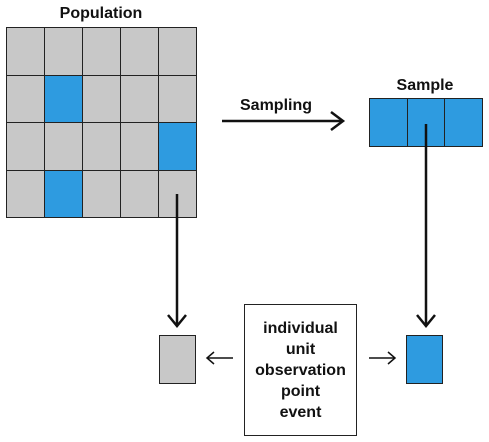 This screenshot has width=489, height=442. What do you see at coordinates (276, 105) in the screenshot?
I see `sampling-label: Sampling` at bounding box center [276, 105].